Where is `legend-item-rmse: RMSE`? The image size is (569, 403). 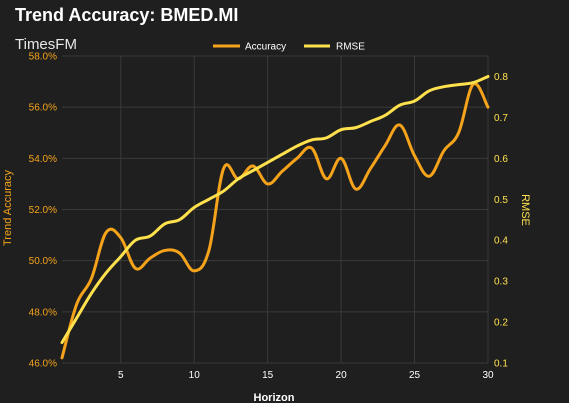
legend-item-rmse: RMSE is located at coordinates (334, 47).